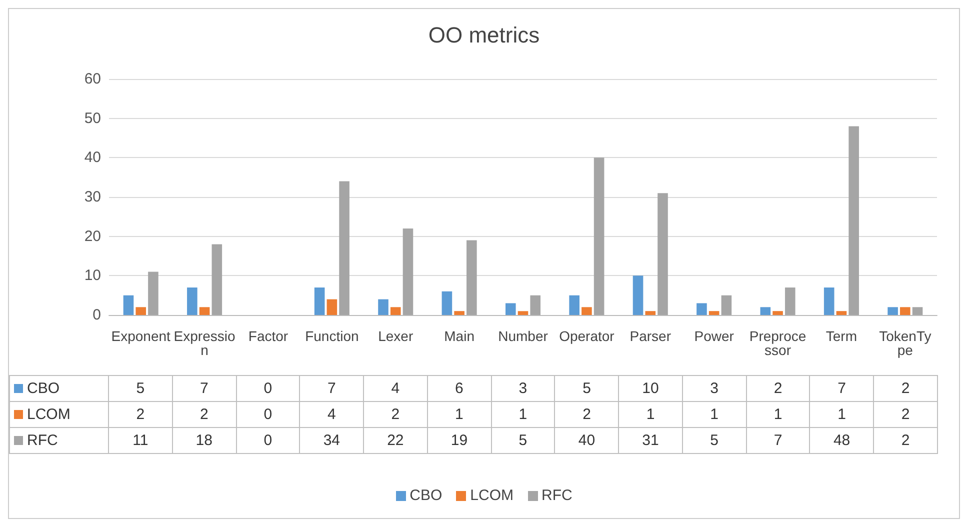  What do you see at coordinates (459, 389) in the screenshot?
I see `data-label: 6` at bounding box center [459, 389].